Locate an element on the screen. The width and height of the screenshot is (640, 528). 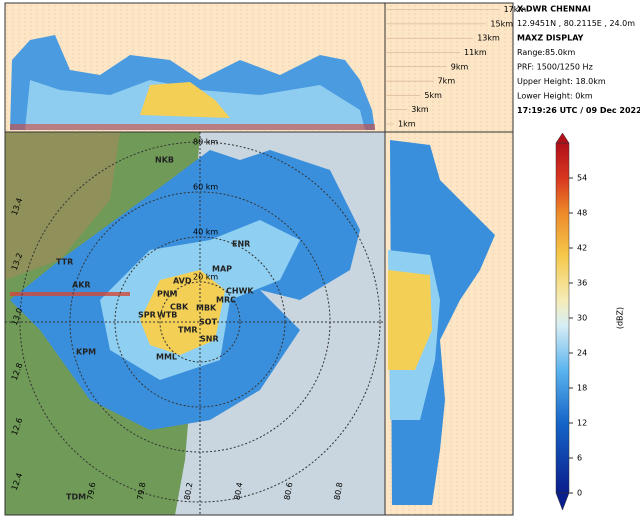
info-lower: Lower Height: 0km is located at coordinates (555, 96).